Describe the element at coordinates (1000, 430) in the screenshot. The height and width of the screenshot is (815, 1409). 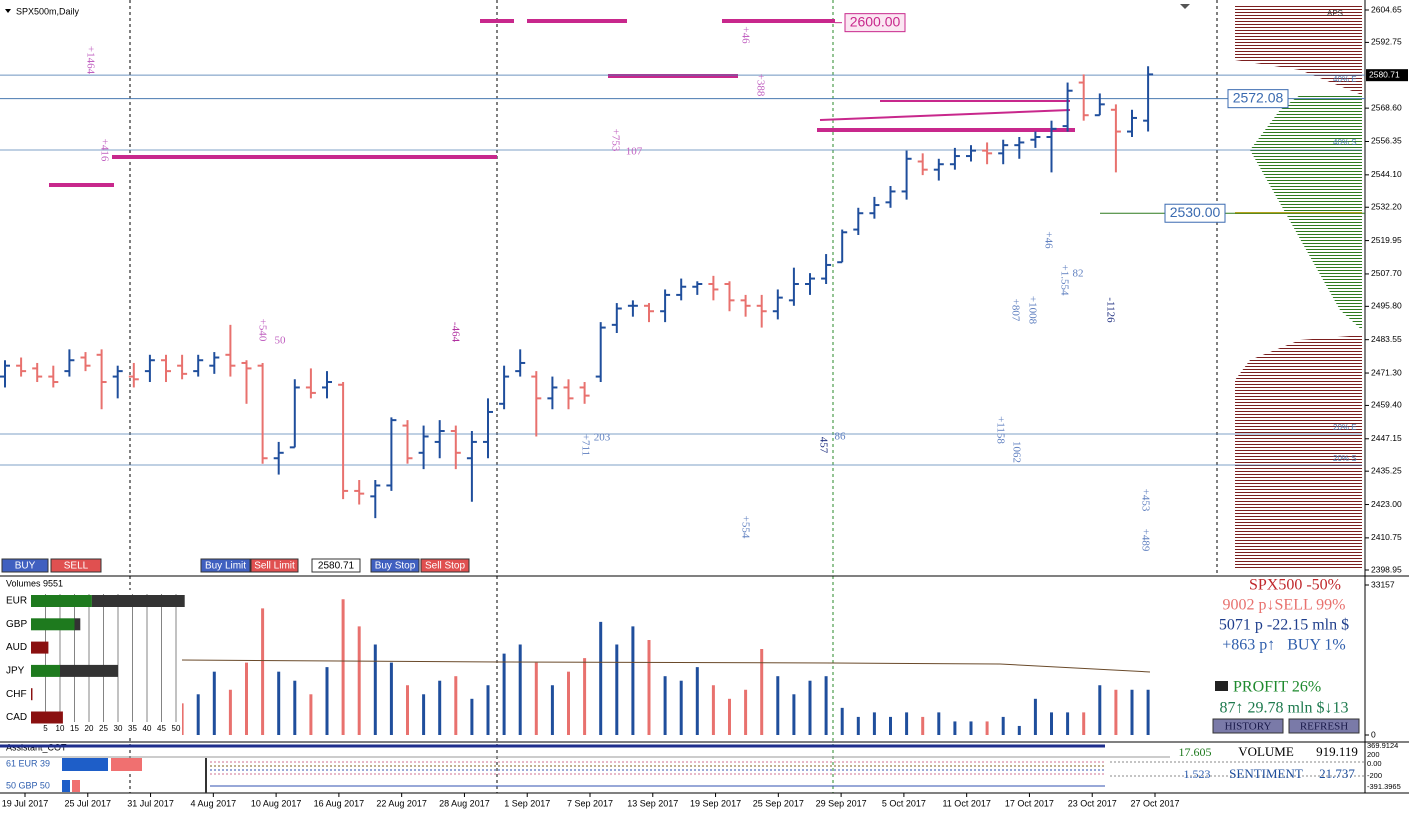
I see `annotation: +1158` at that location.